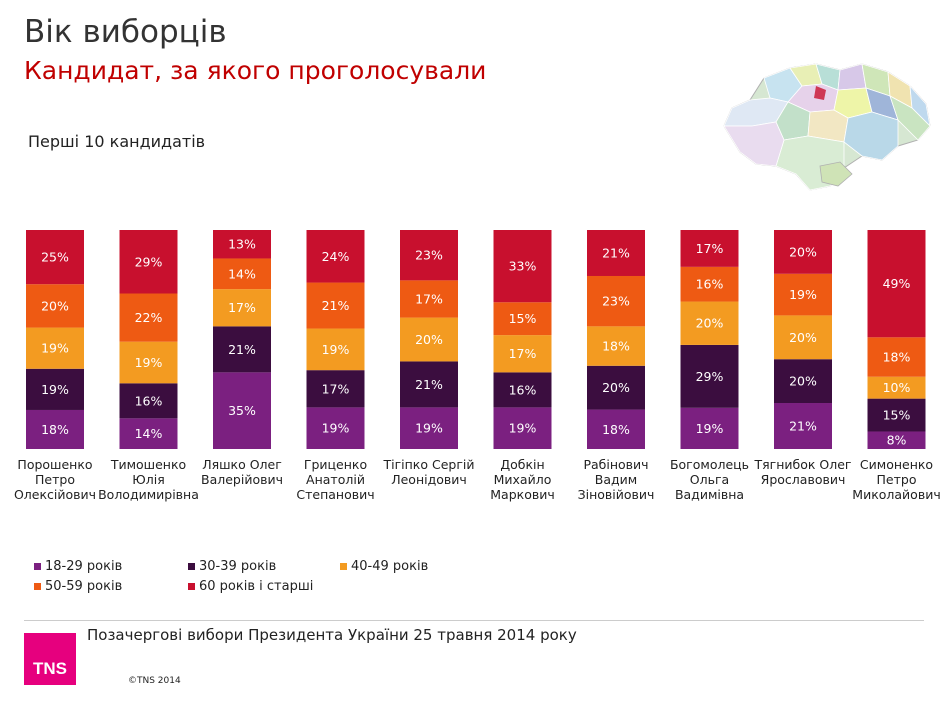  I want to click on category-label: Ольга, so click(709, 479).